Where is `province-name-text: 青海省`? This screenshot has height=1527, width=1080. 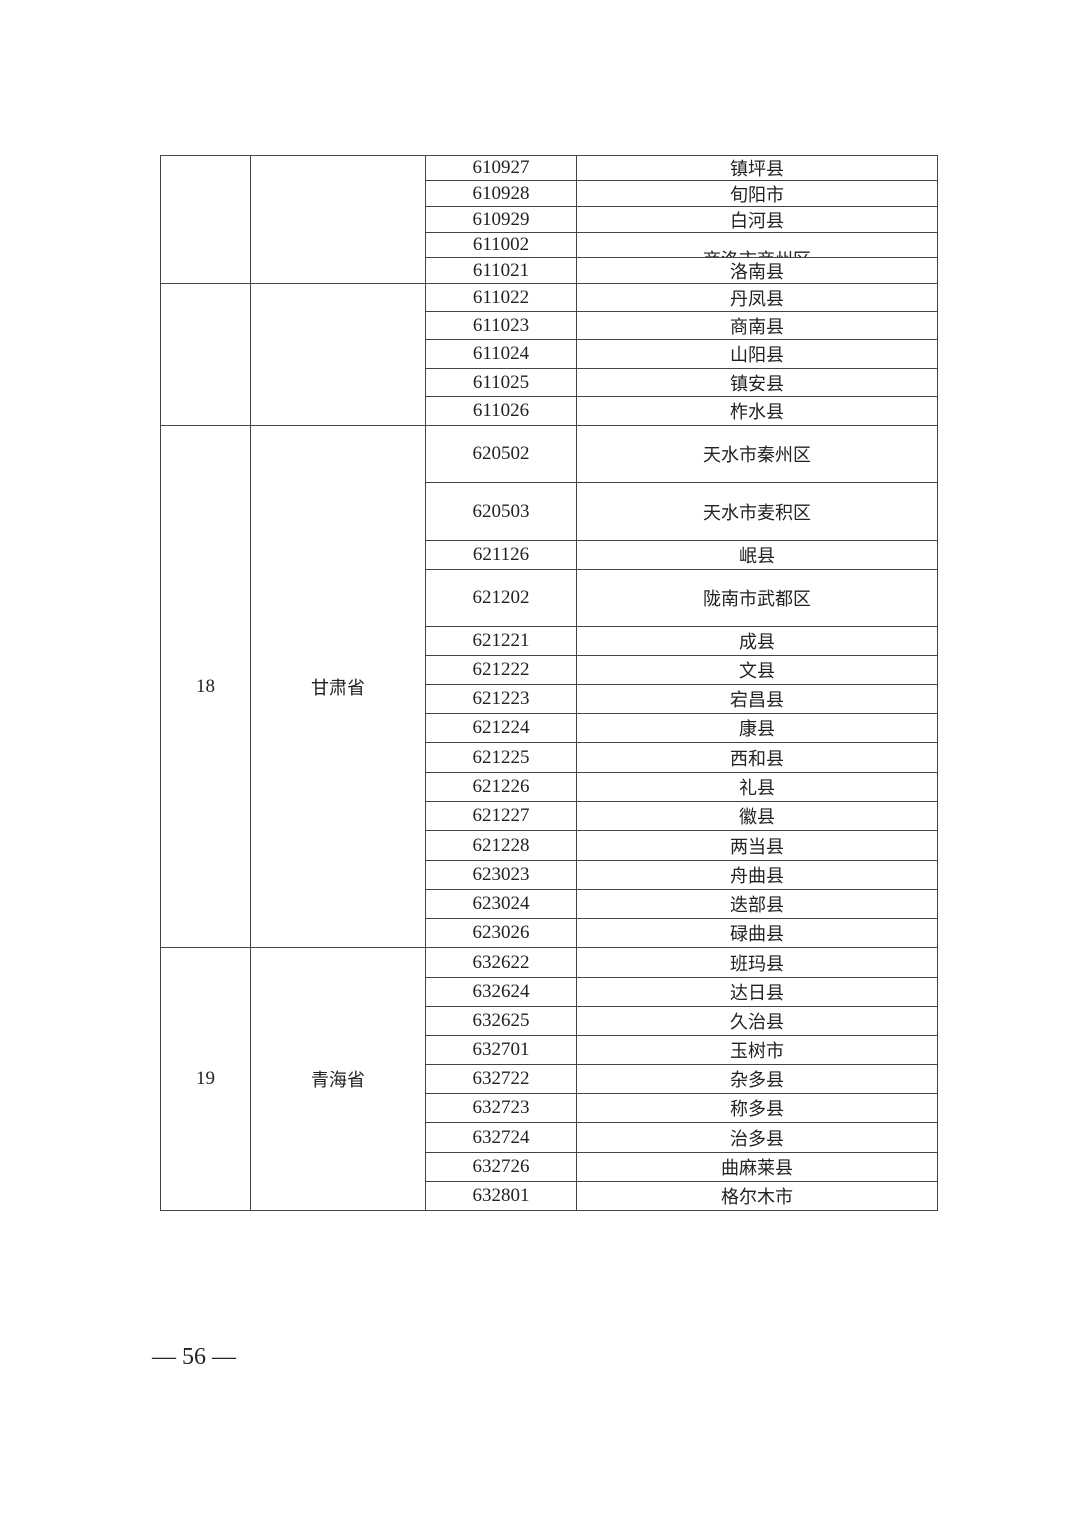 province-name-text: 青海省 is located at coordinates (338, 1080).